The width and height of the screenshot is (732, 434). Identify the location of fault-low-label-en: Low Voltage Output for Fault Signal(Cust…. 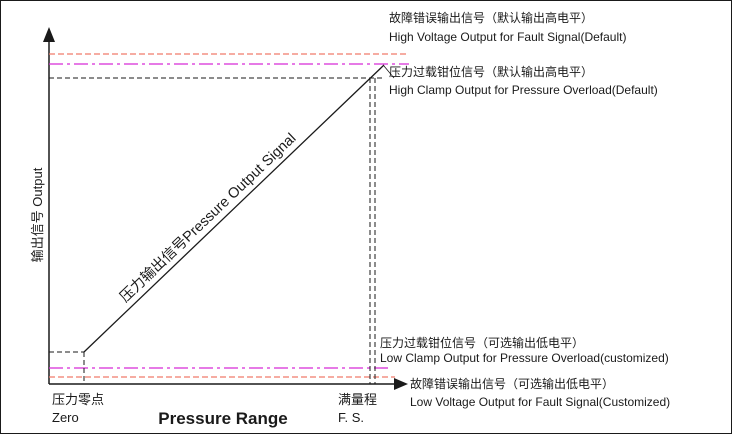
(540, 402).